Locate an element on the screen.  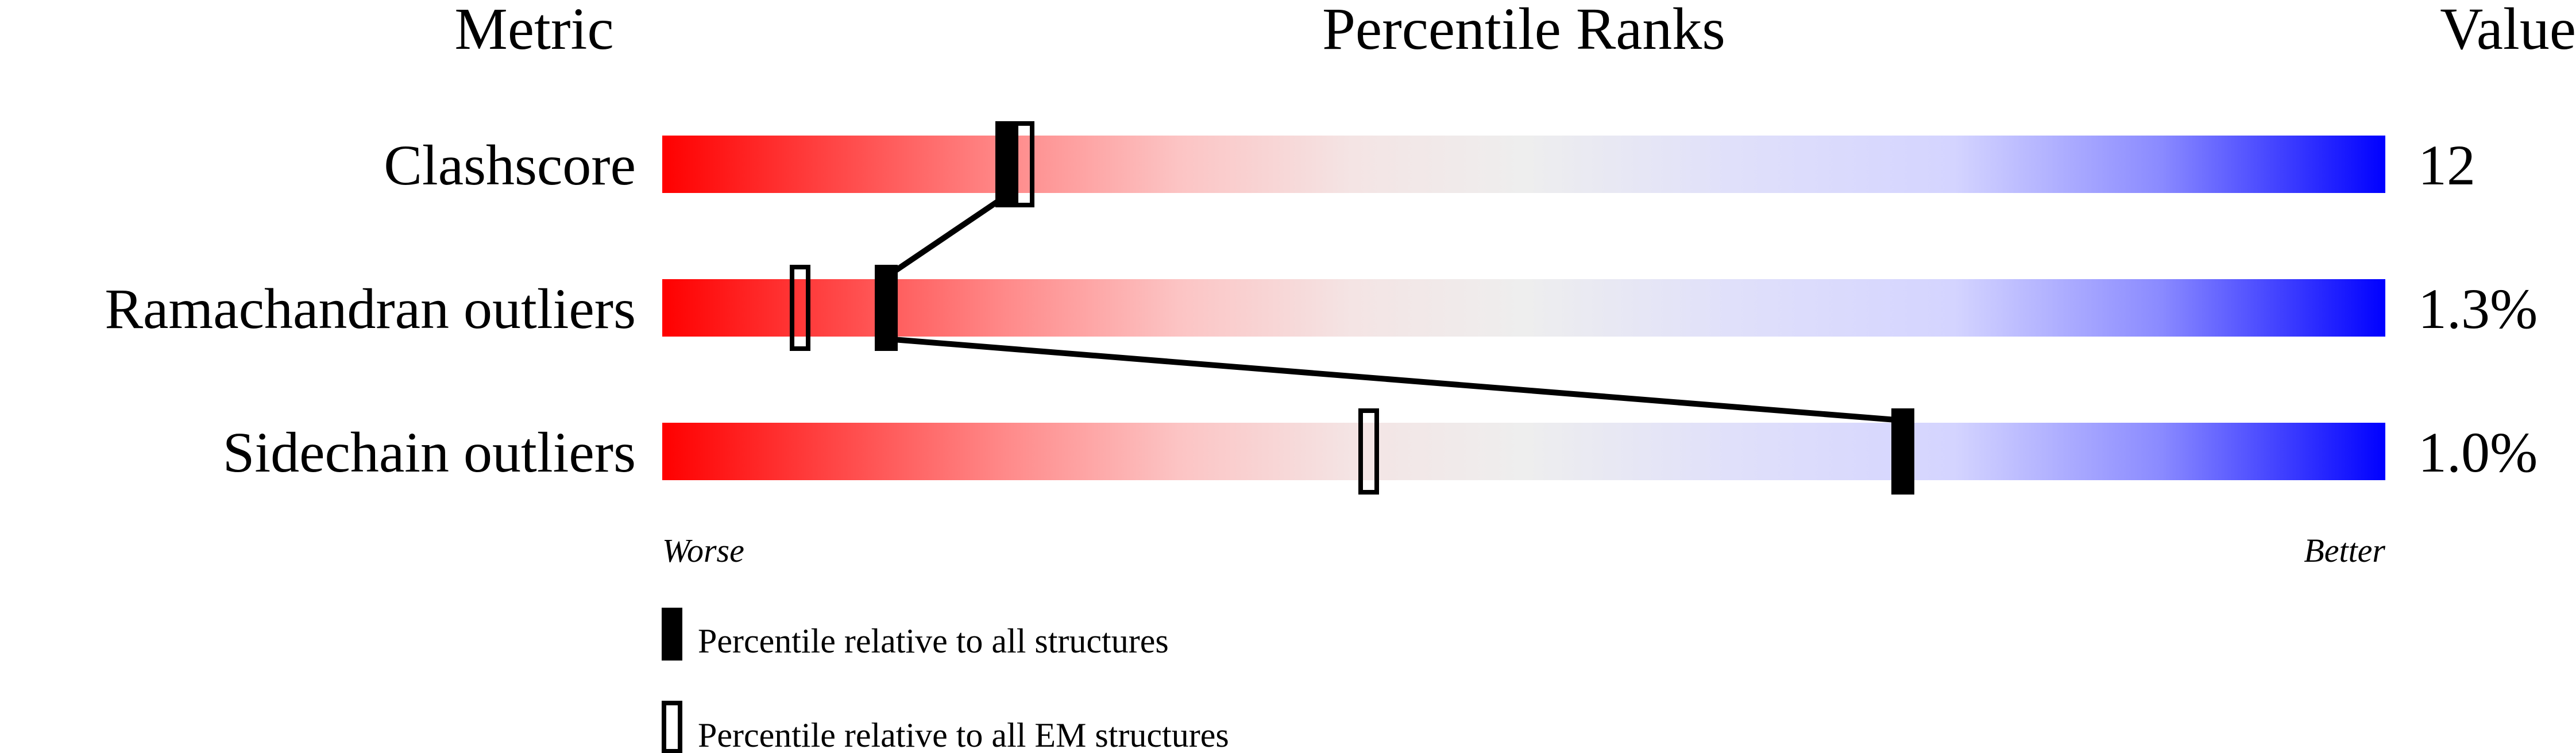
connector-lines is located at coordinates (1394, 307).